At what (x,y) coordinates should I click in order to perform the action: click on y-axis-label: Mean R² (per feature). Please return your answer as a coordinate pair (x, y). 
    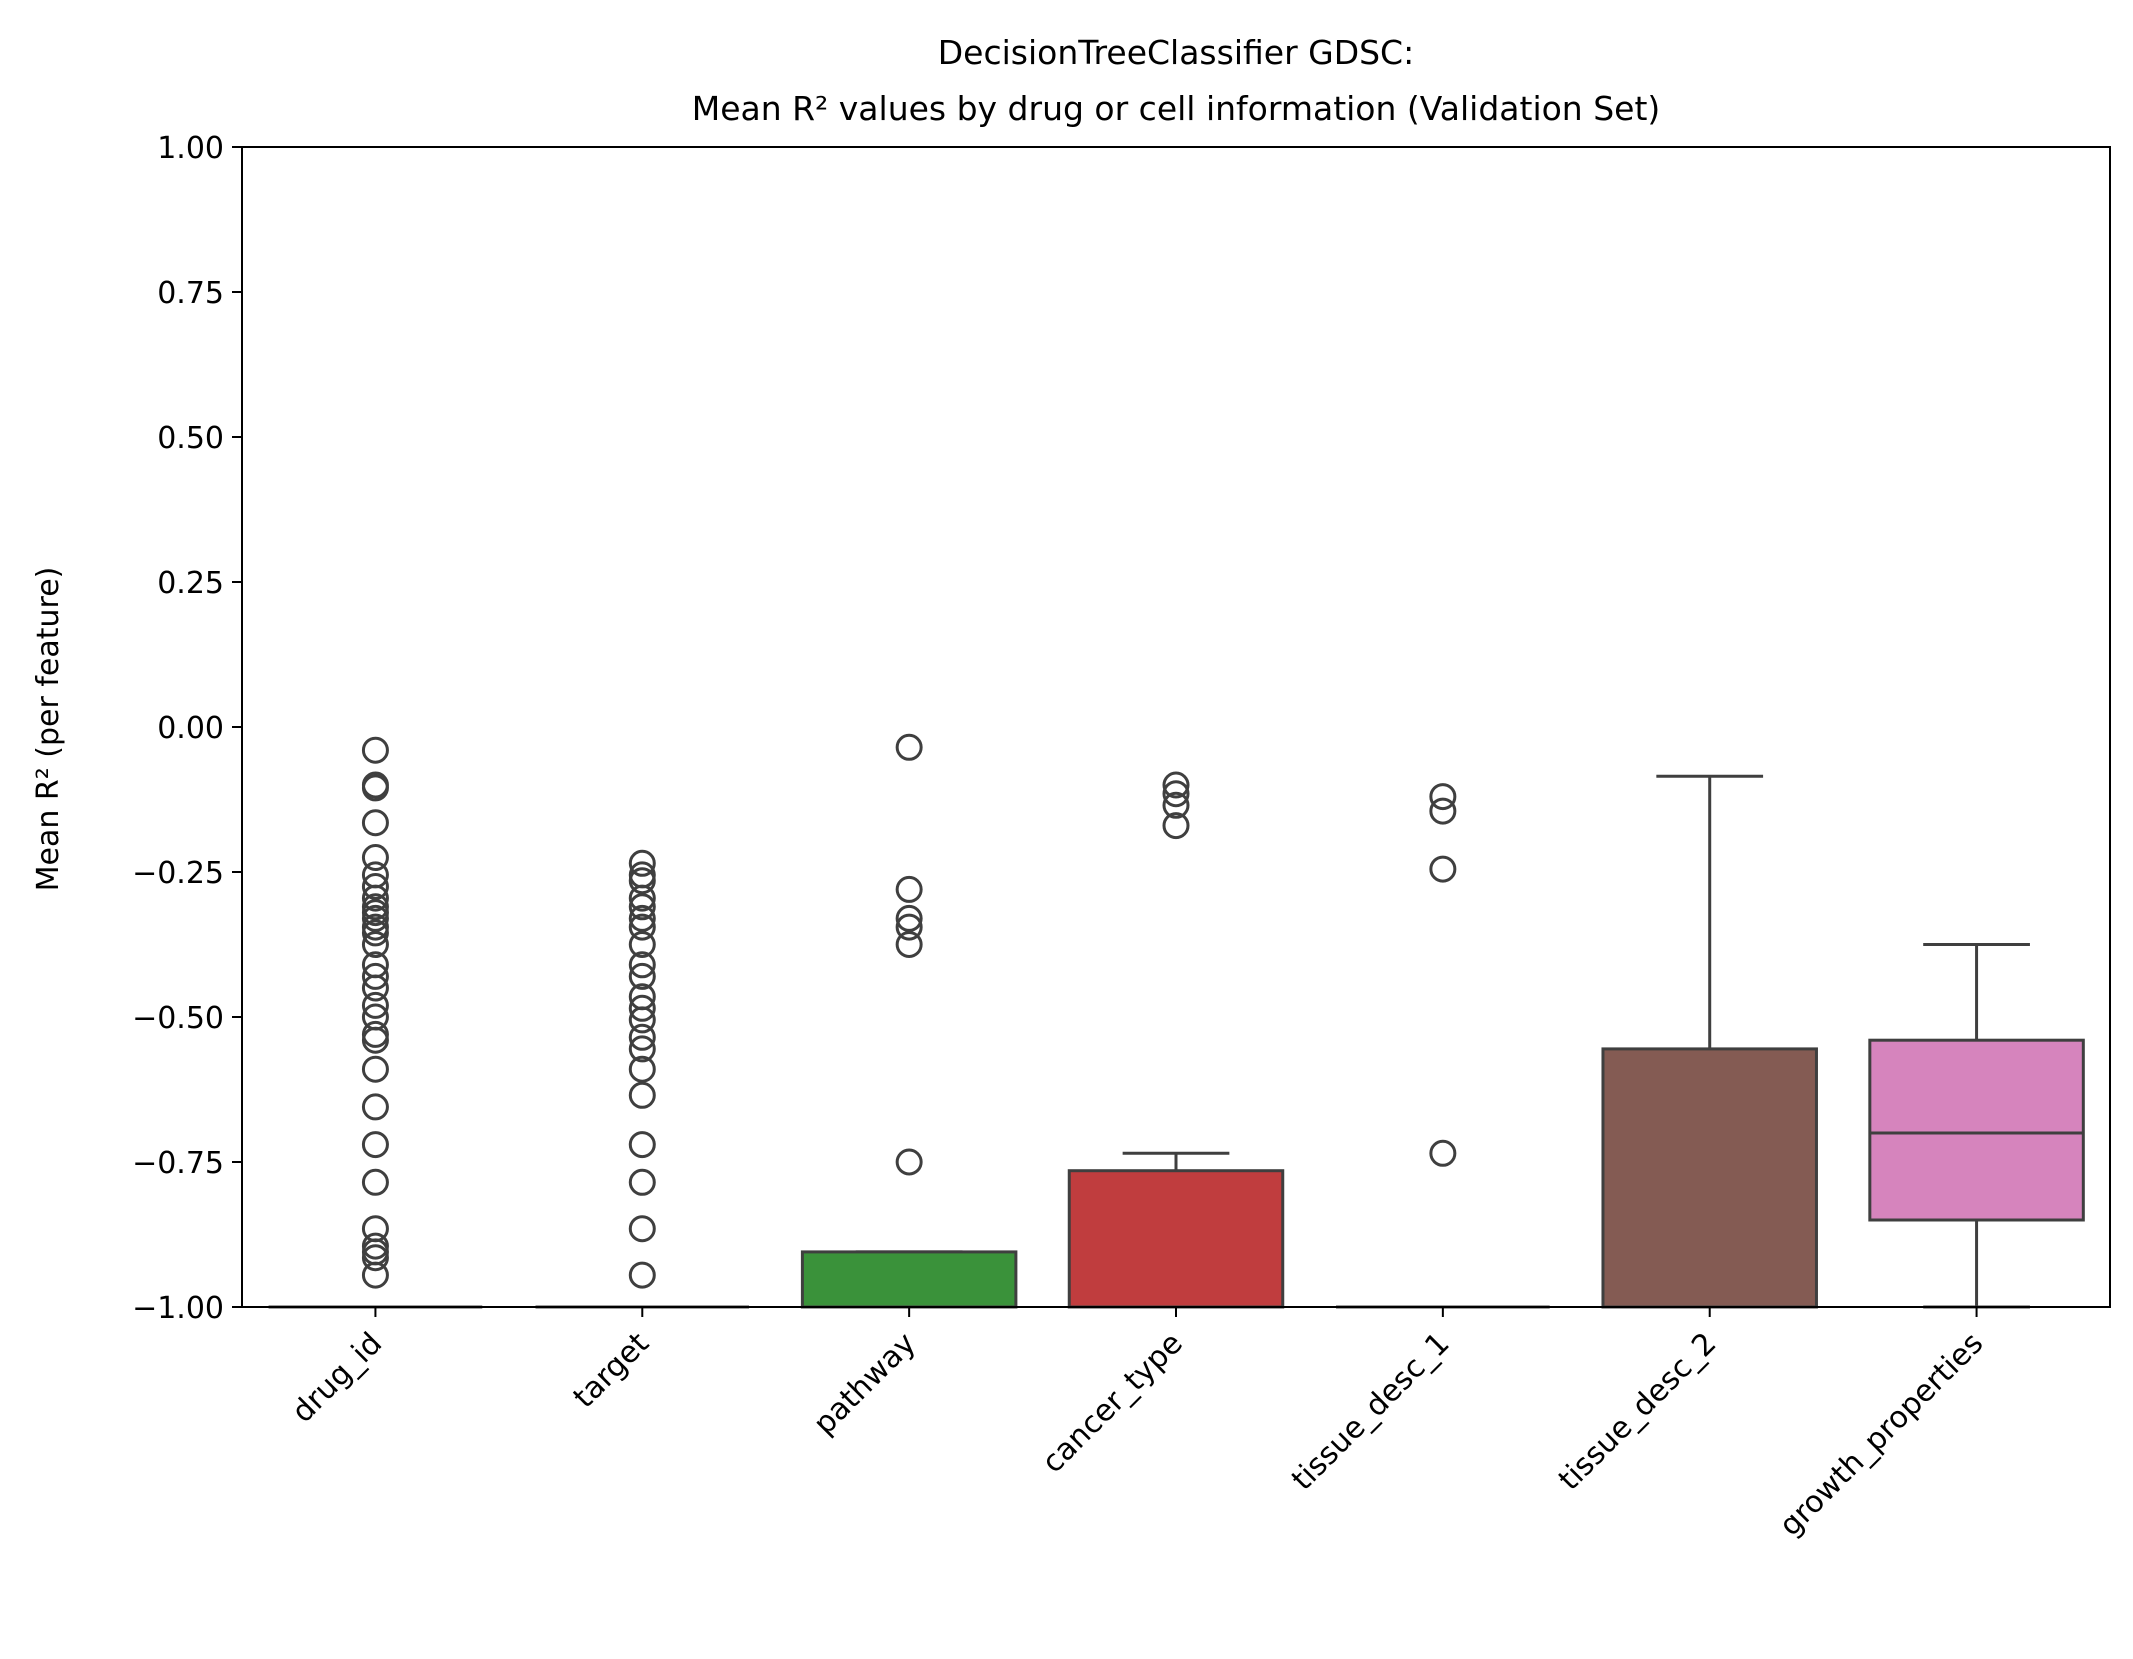
    Looking at the image, I should click on (48, 729).